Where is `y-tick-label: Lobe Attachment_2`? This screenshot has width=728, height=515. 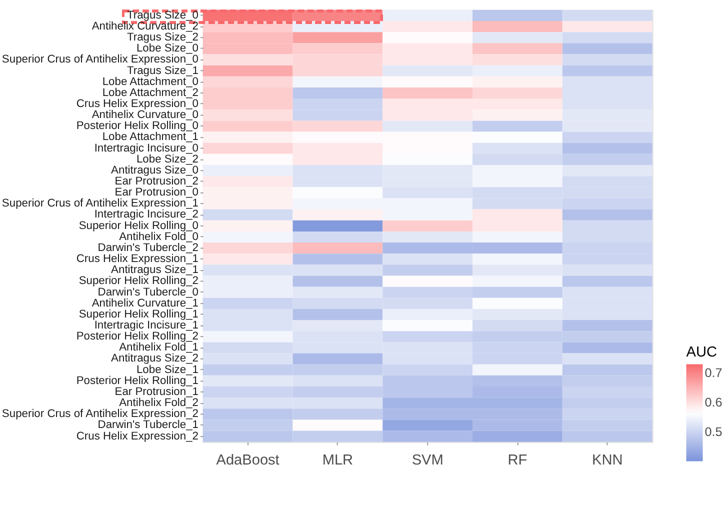
y-tick-label: Lobe Attachment_2 is located at coordinates (150, 92).